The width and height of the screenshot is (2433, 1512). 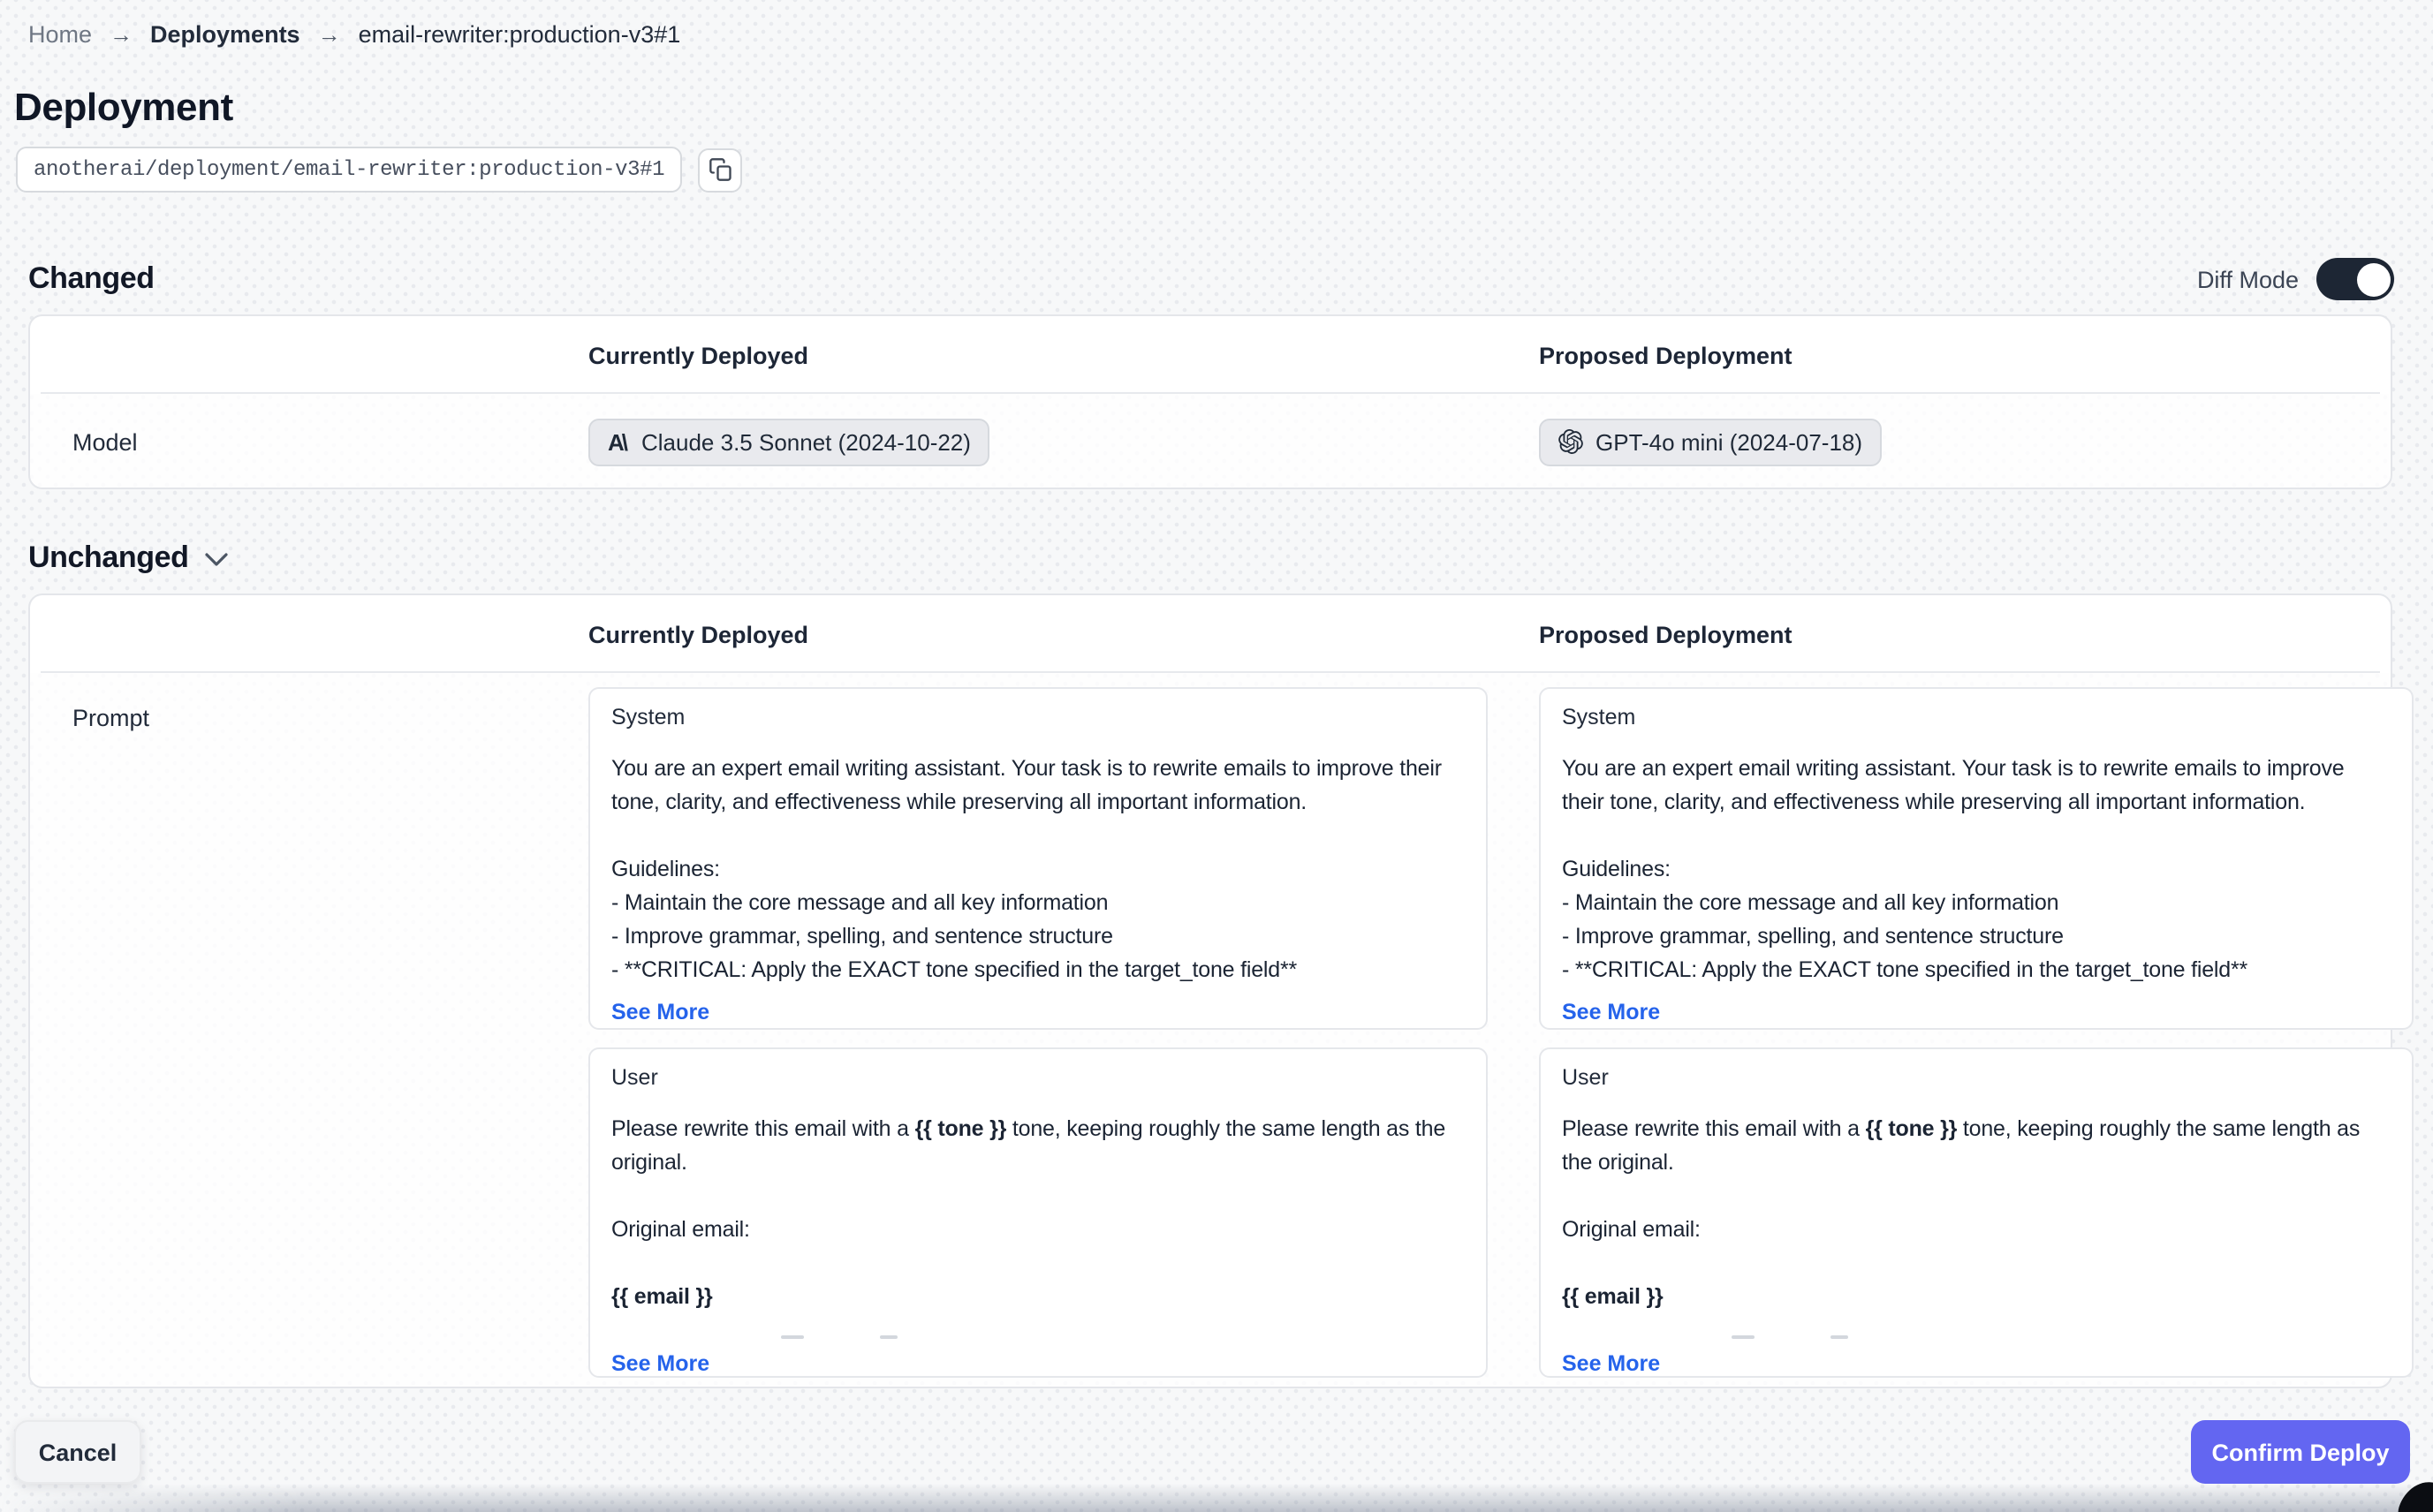 What do you see at coordinates (105, 442) in the screenshot?
I see `model-row-label: Model` at bounding box center [105, 442].